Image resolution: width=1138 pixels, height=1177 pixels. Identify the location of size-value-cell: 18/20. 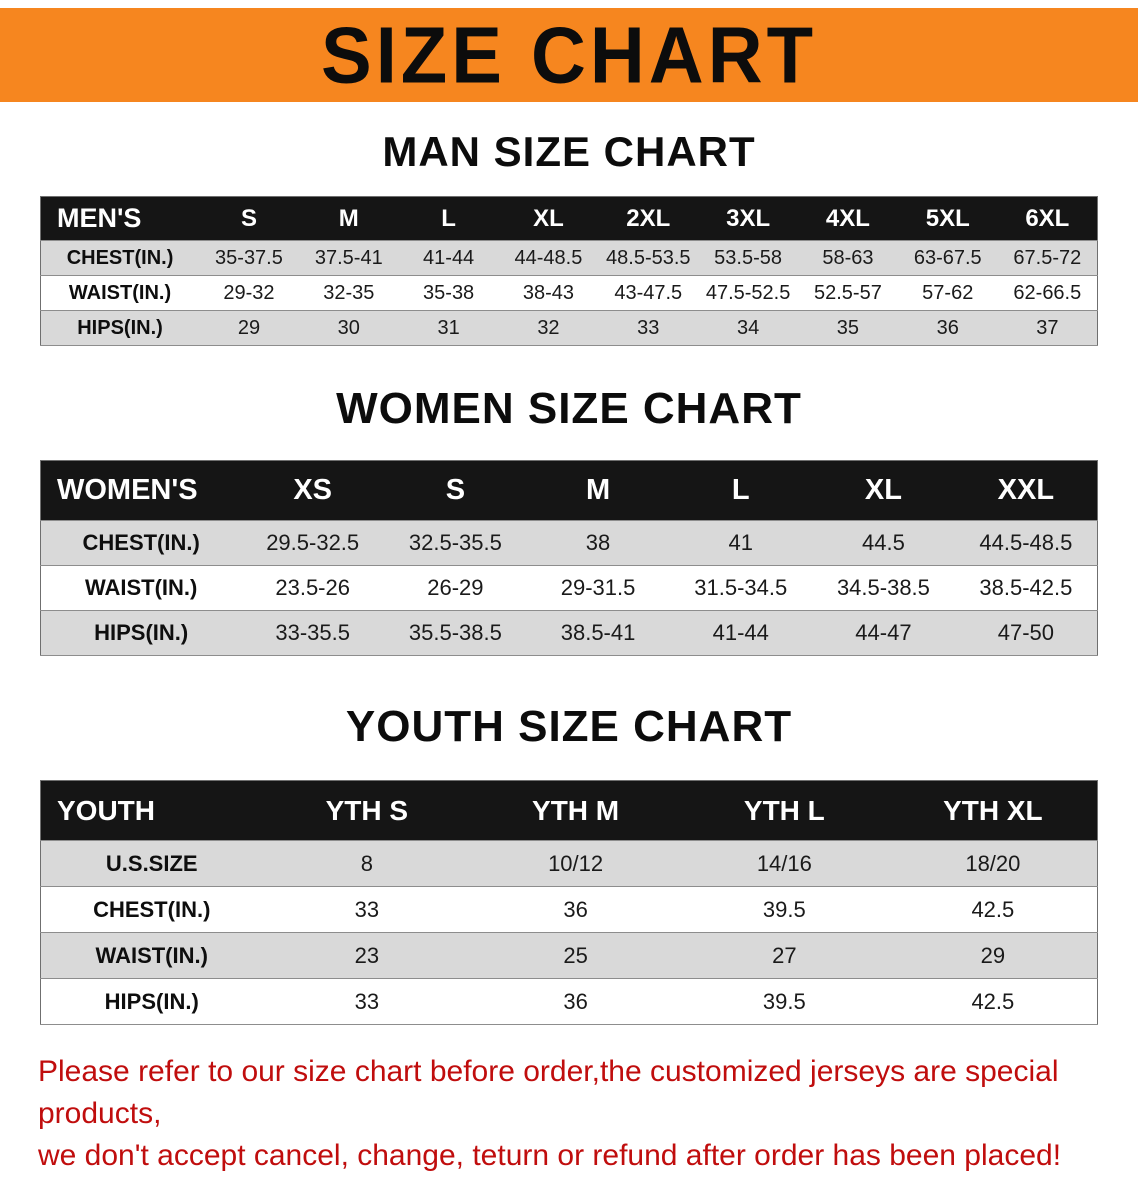
(993, 863).